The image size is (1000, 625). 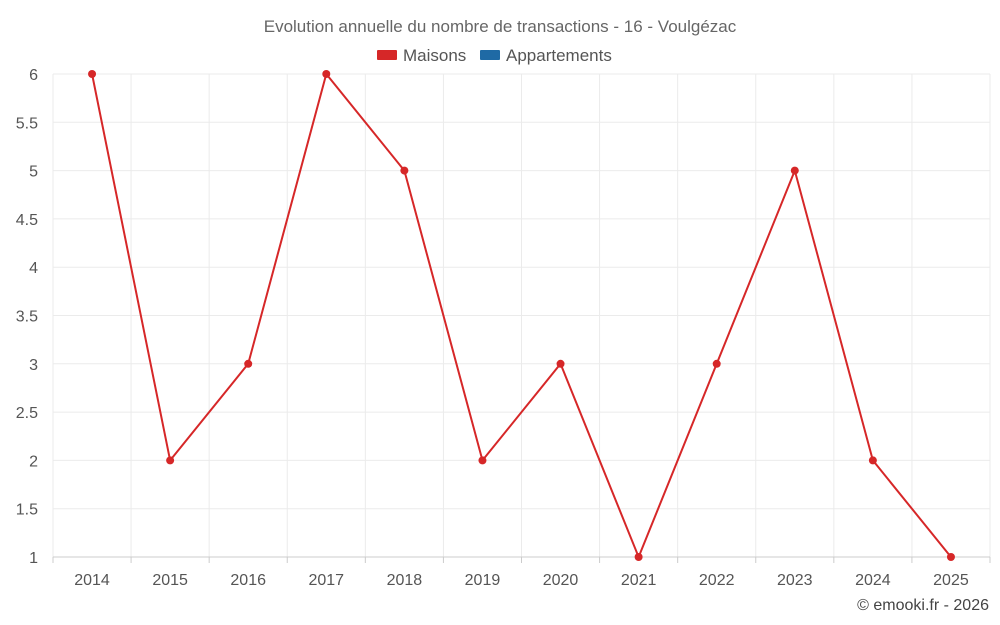 What do you see at coordinates (490, 55) in the screenshot?
I see `legend-swatch-appartements` at bounding box center [490, 55].